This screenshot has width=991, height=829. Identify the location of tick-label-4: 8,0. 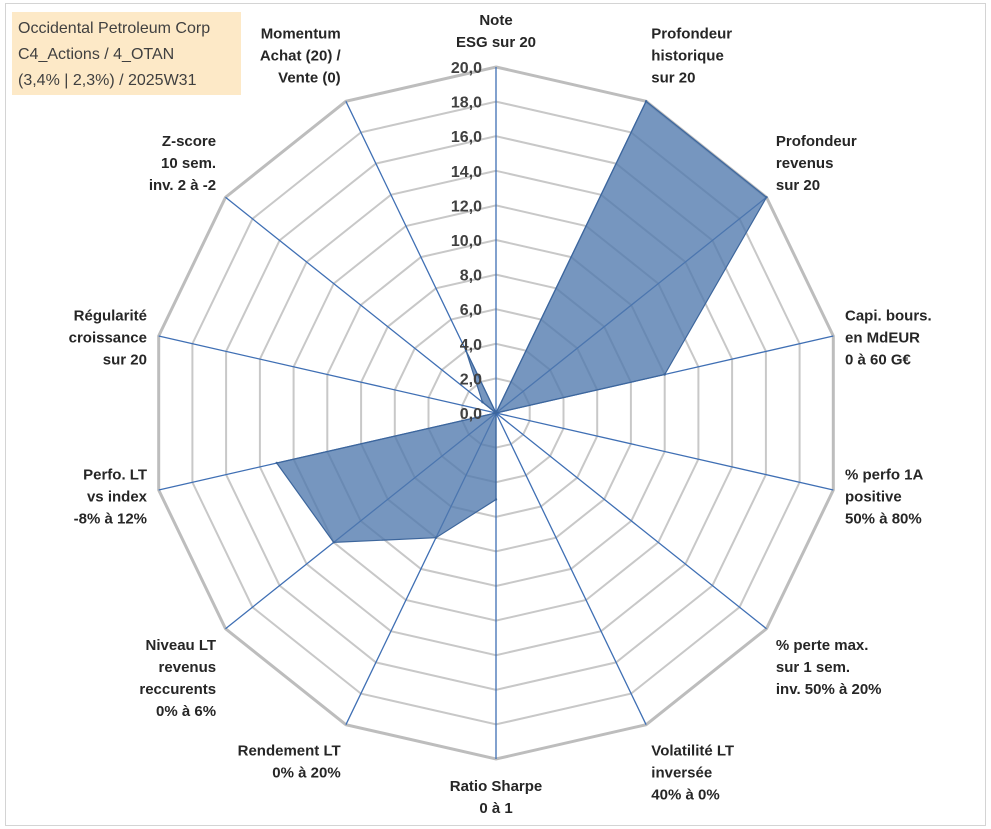
(471, 276).